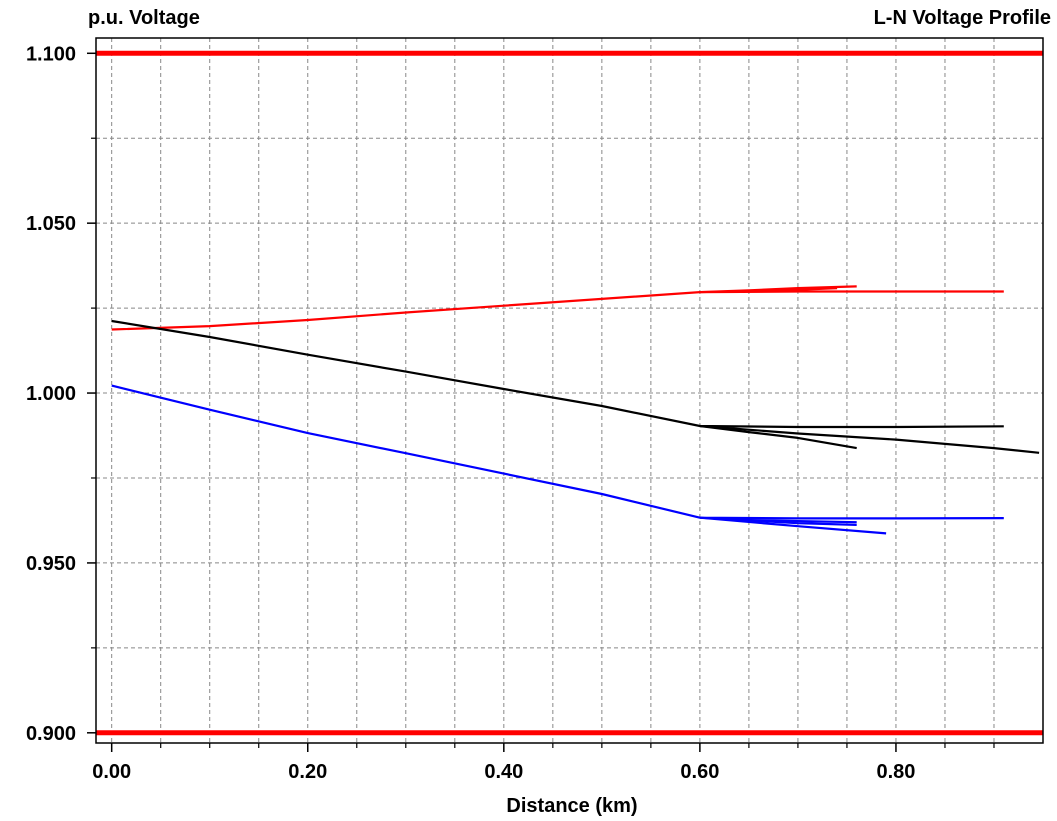 This screenshot has width=1057, height=821. What do you see at coordinates (51, 564) in the screenshot?
I see `y-tick-label: 0.950` at bounding box center [51, 564].